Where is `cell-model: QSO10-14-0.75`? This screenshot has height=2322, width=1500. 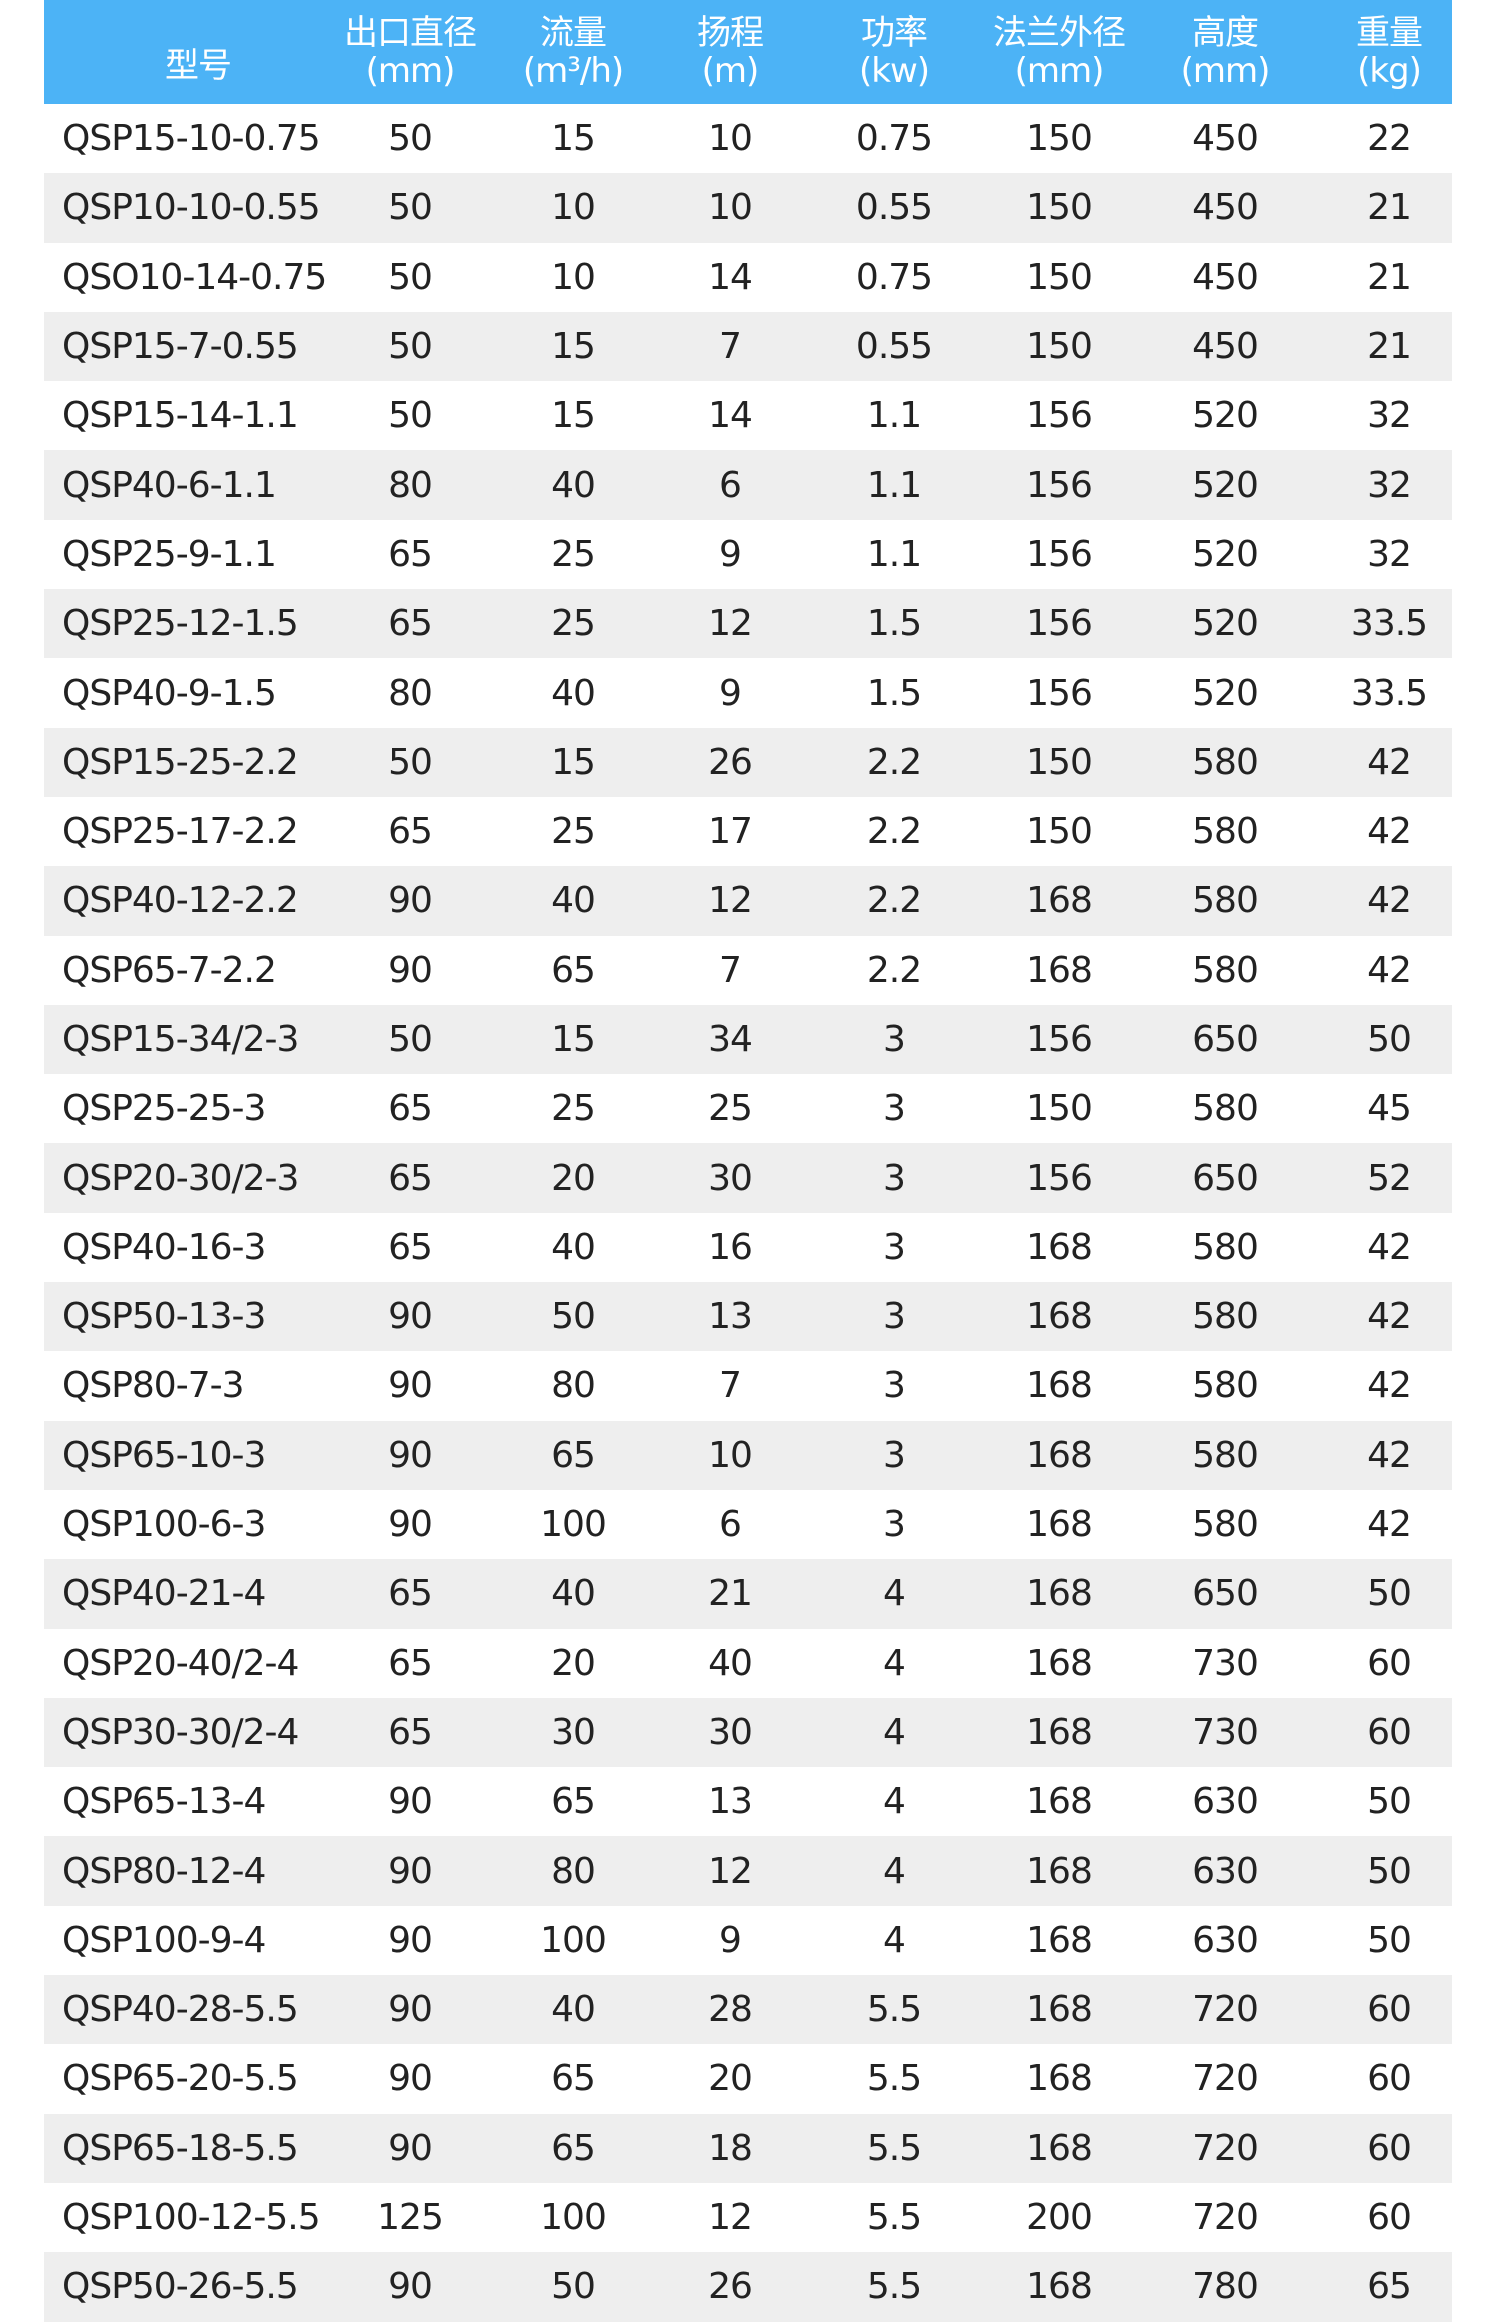 cell-model: QSO10-14-0.75 is located at coordinates (194, 277).